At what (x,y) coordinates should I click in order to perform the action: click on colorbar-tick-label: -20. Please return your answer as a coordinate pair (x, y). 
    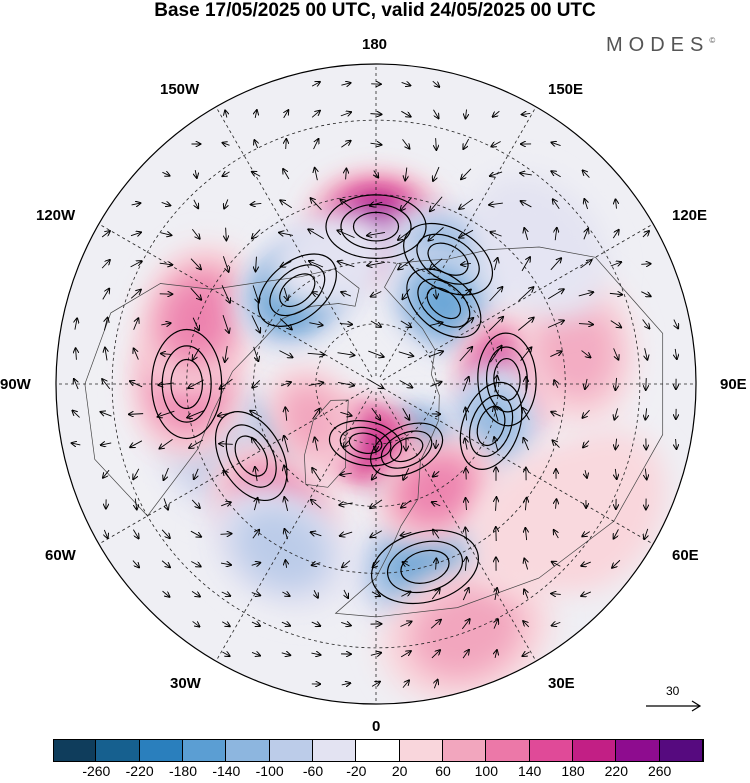
    Looking at the image, I should click on (356, 771).